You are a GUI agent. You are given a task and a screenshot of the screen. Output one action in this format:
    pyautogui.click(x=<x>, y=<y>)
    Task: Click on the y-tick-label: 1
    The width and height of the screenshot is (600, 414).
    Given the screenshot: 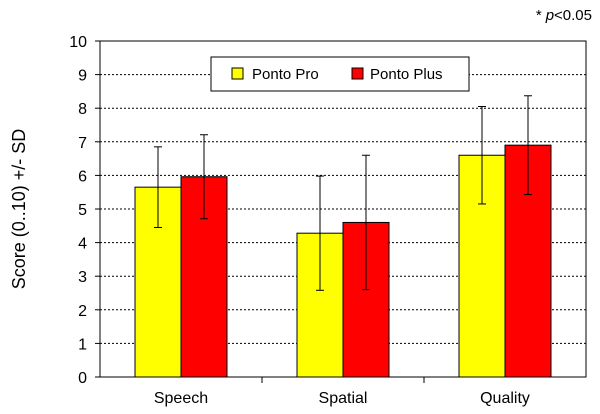 What is the action you would take?
    pyautogui.click(x=82, y=344)
    